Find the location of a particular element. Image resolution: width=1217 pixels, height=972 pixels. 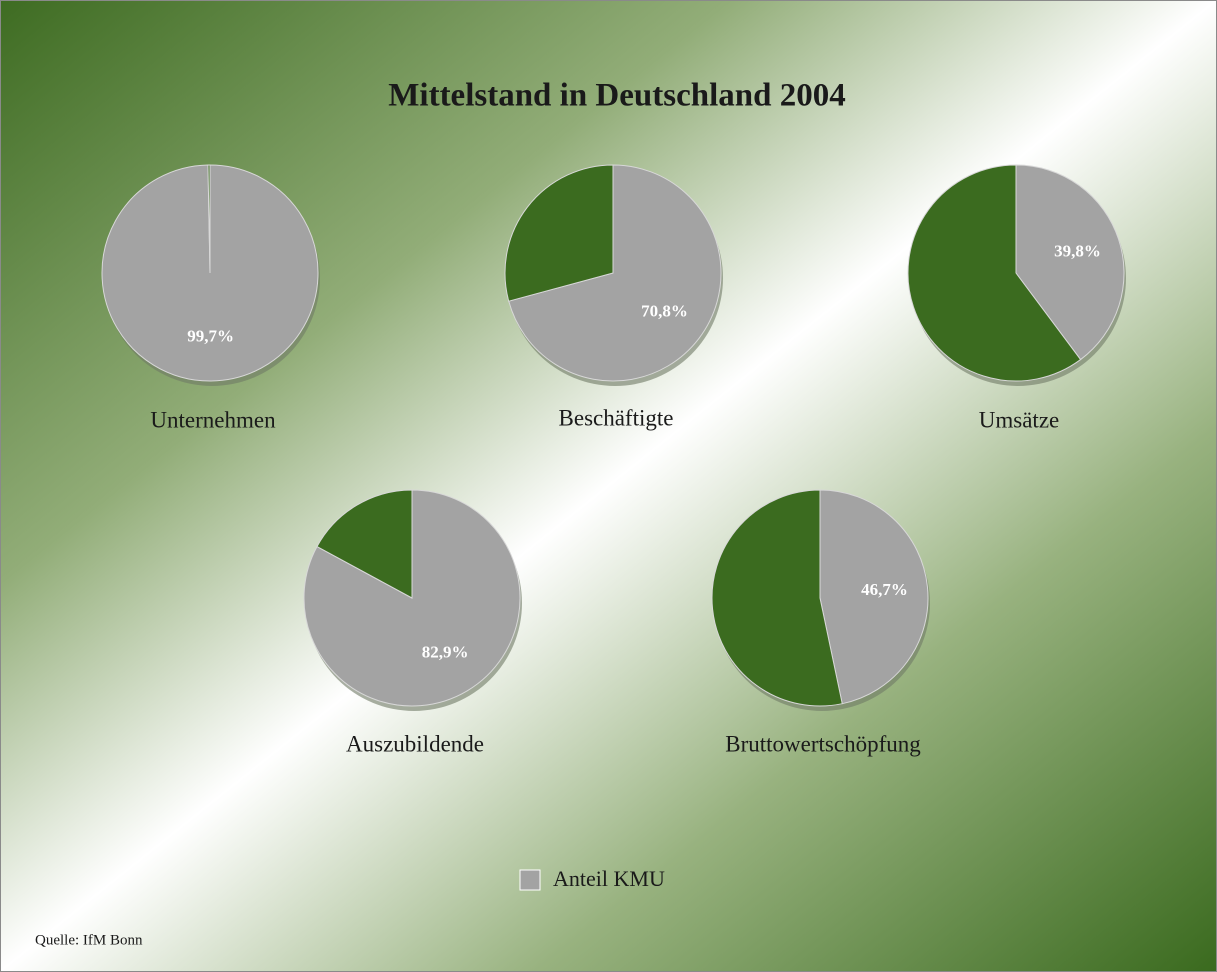

source: Quelle: IfM Bonn is located at coordinates (89, 940).